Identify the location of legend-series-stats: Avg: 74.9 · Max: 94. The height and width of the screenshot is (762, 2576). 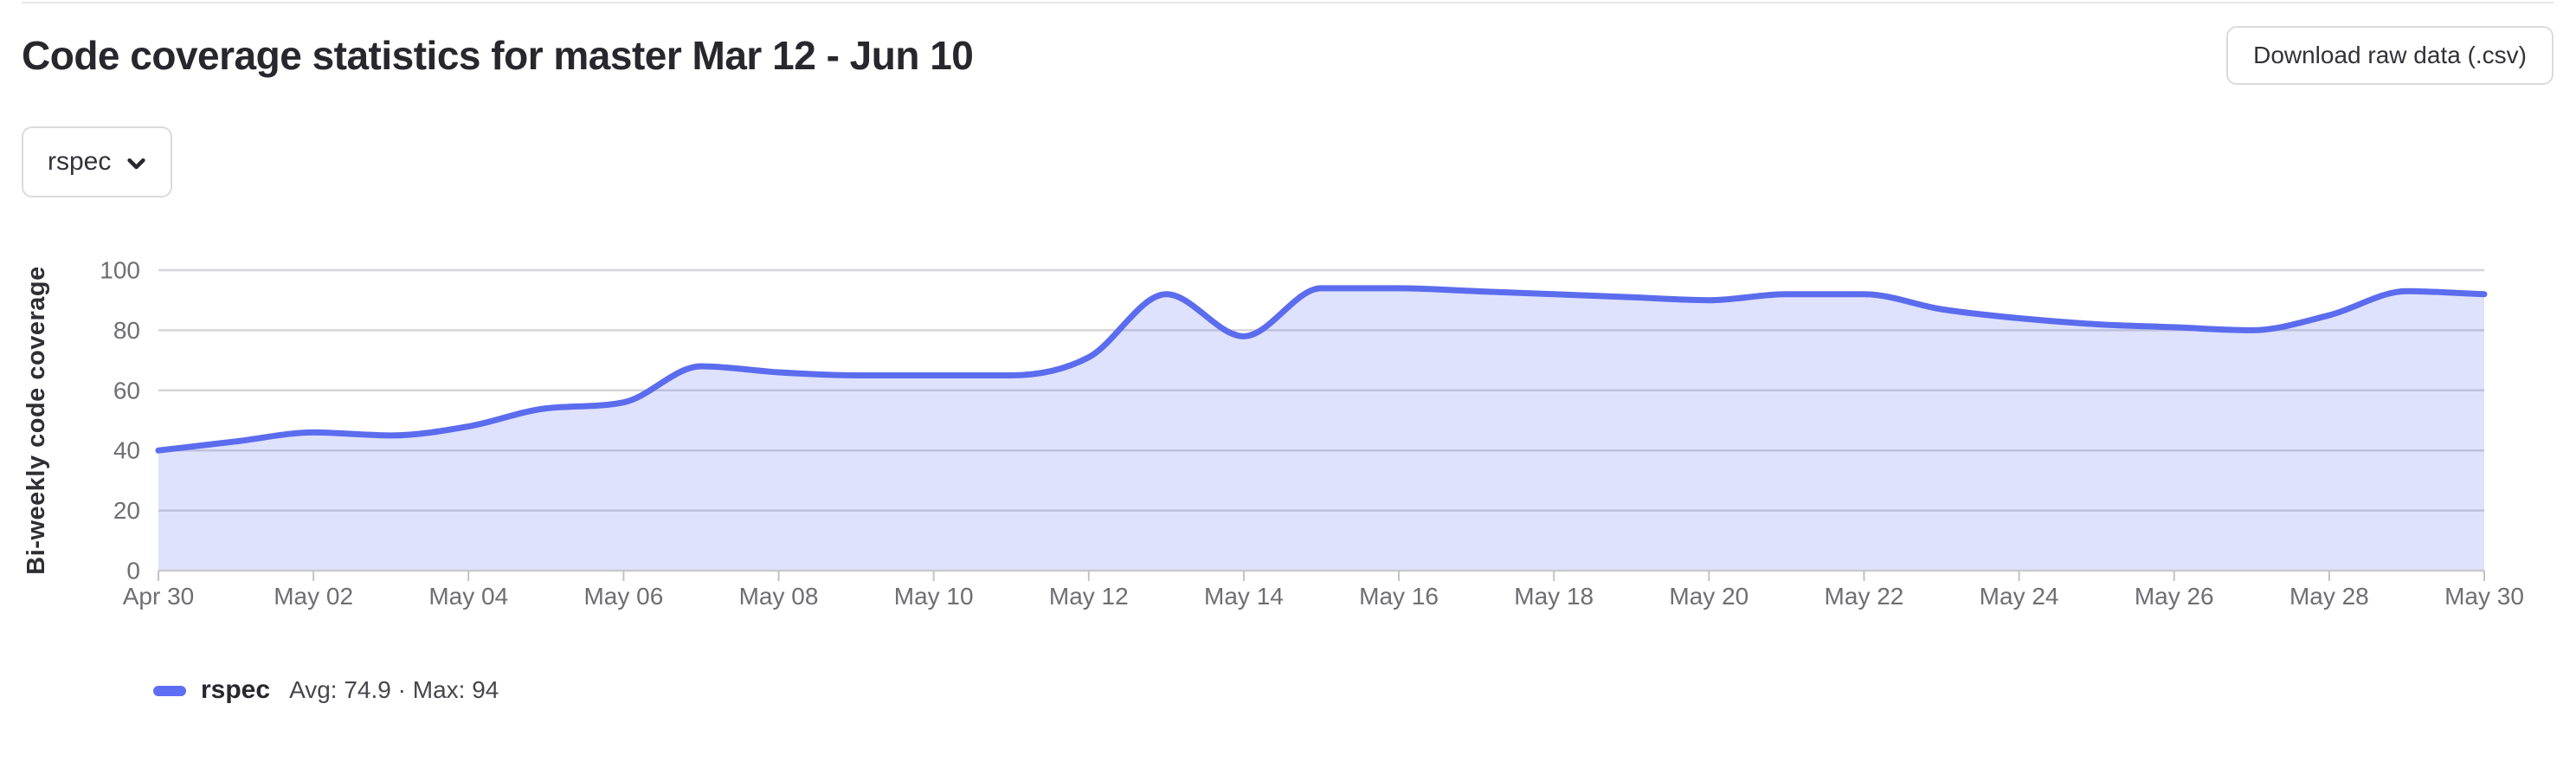
(394, 690).